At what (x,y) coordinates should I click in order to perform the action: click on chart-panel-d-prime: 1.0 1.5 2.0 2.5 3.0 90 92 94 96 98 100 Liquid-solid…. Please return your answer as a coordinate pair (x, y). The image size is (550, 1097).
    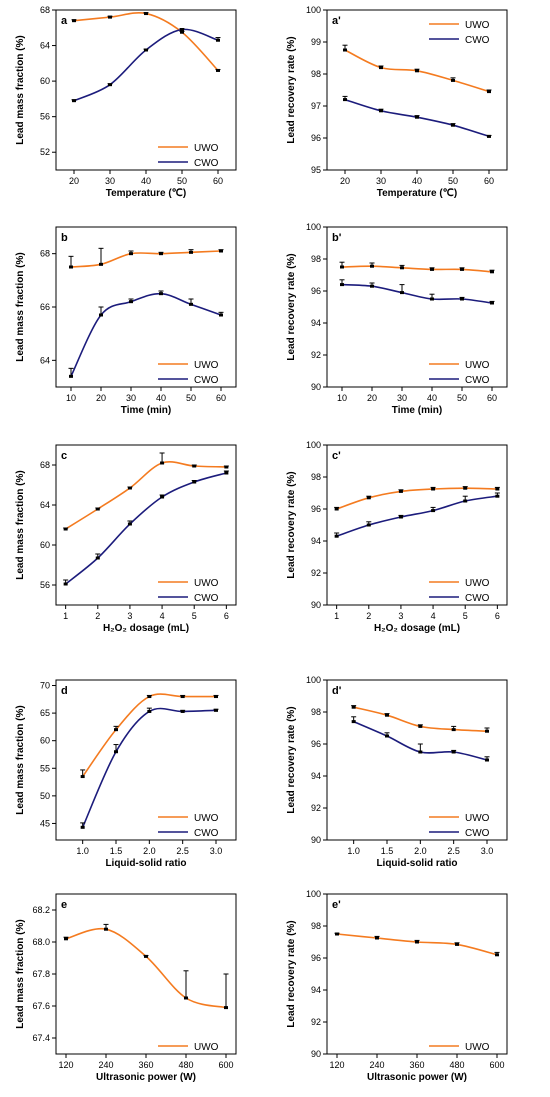
    Looking at the image, I should click on (397, 772).